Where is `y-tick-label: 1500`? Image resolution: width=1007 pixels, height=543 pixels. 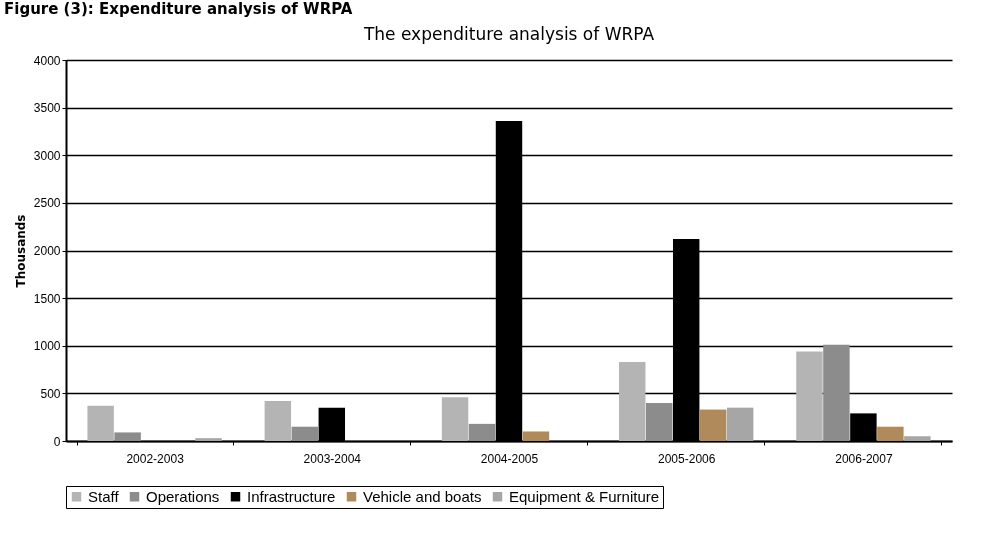
y-tick-label: 1500 is located at coordinates (47, 298).